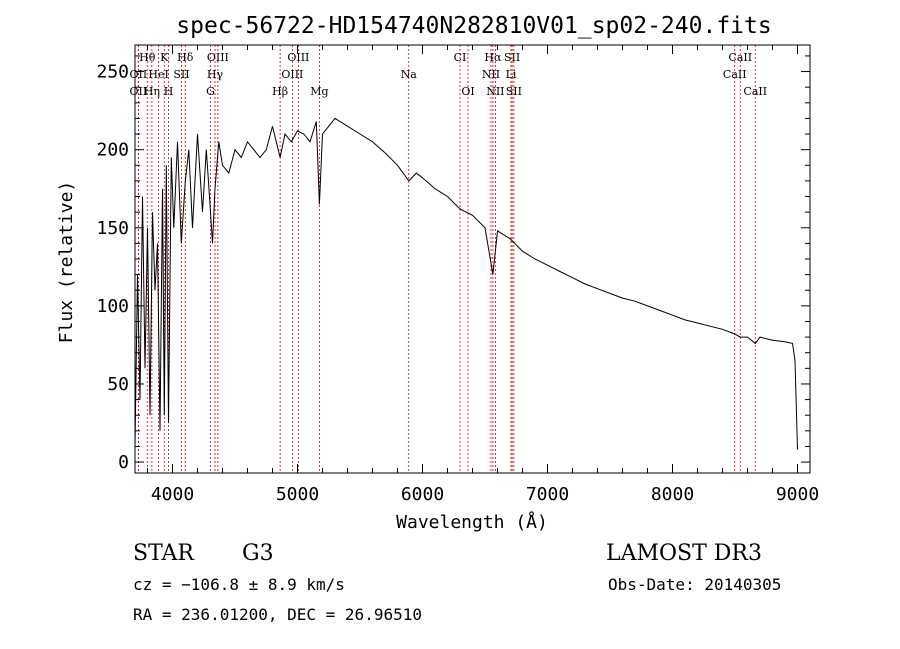 This screenshot has height=649, width=900. Describe the element at coordinates (172, 494) in the screenshot. I see `x-tick-label: 4000` at that location.